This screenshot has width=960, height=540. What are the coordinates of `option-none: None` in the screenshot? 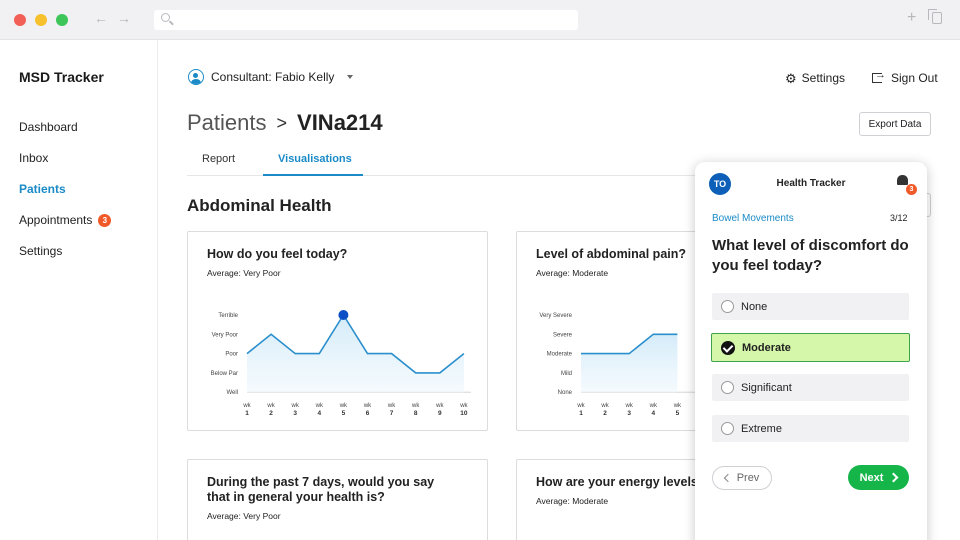 It's located at (810, 306).